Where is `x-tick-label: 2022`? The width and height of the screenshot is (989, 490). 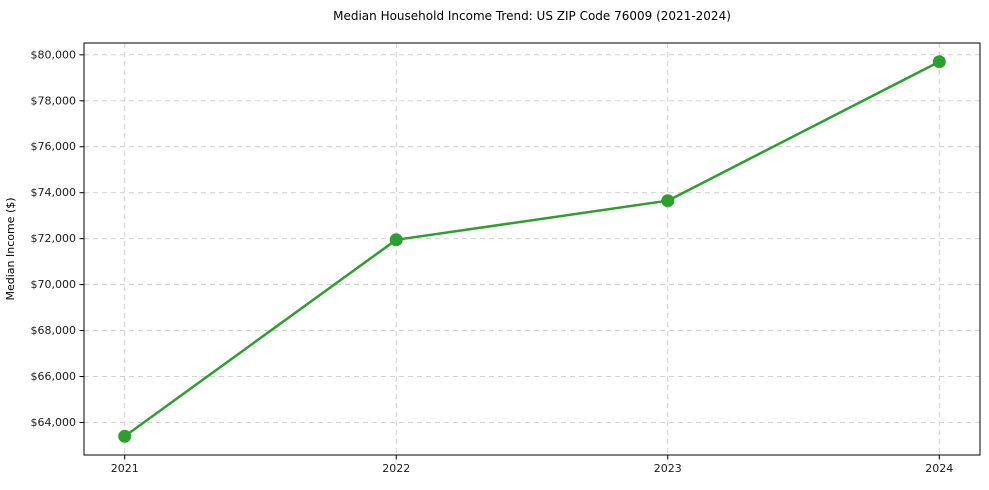 x-tick-label: 2022 is located at coordinates (396, 468).